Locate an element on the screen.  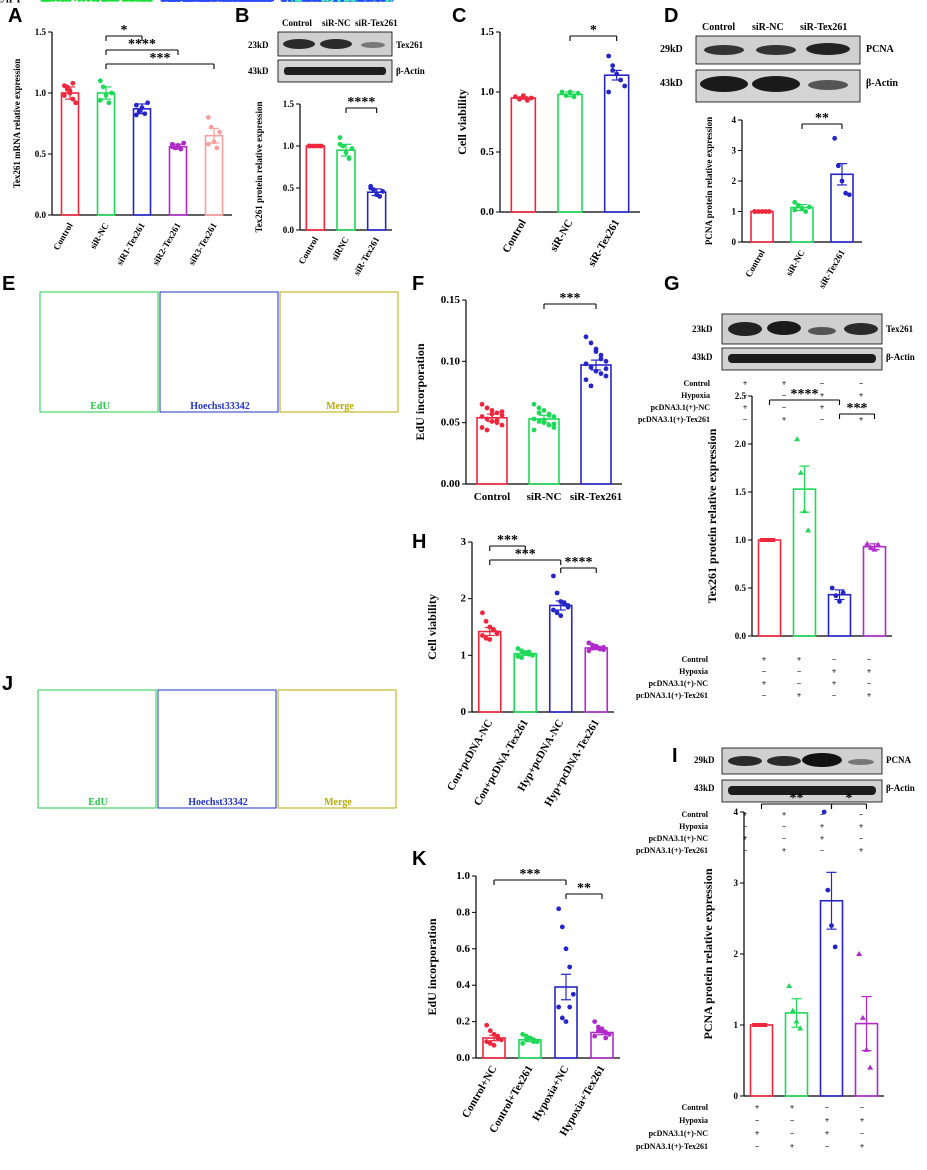
micrograph-row-label: siR-Tex261 is located at coordinates (31, 1).